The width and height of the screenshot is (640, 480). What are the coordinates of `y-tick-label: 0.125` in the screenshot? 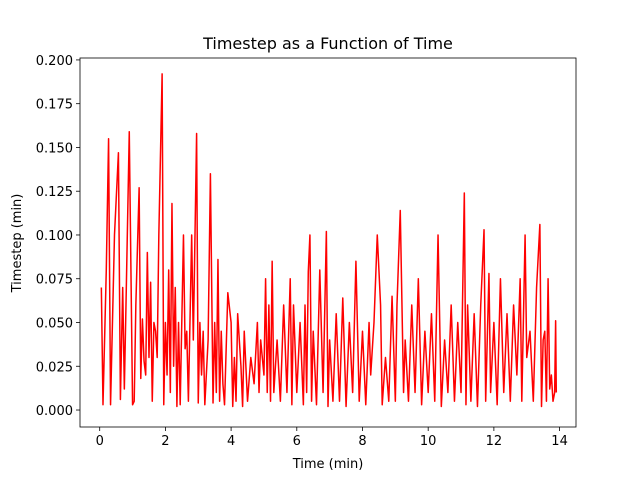 It's located at (54, 192).